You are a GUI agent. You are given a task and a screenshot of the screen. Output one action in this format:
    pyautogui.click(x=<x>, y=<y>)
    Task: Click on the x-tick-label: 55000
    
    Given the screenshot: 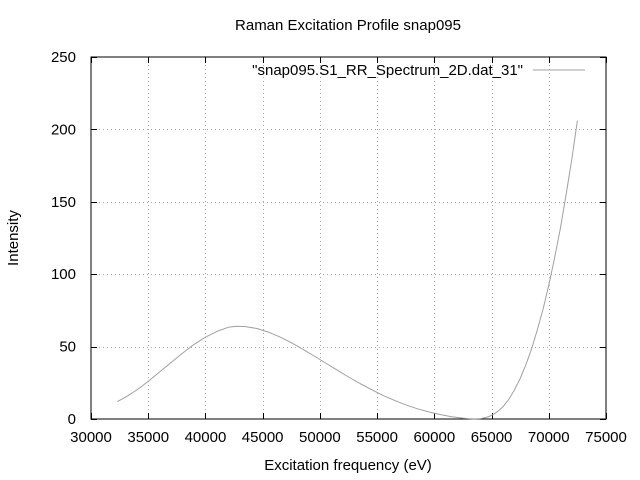 What is the action you would take?
    pyautogui.click(x=377, y=437)
    